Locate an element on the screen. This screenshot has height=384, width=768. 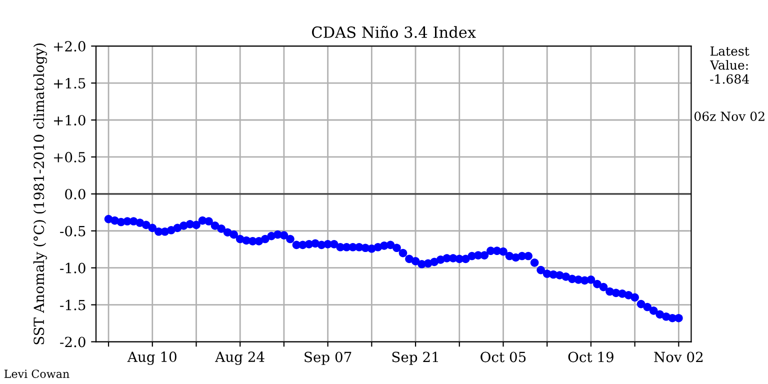
x-tick-label: Aug 10 is located at coordinates (151, 358).